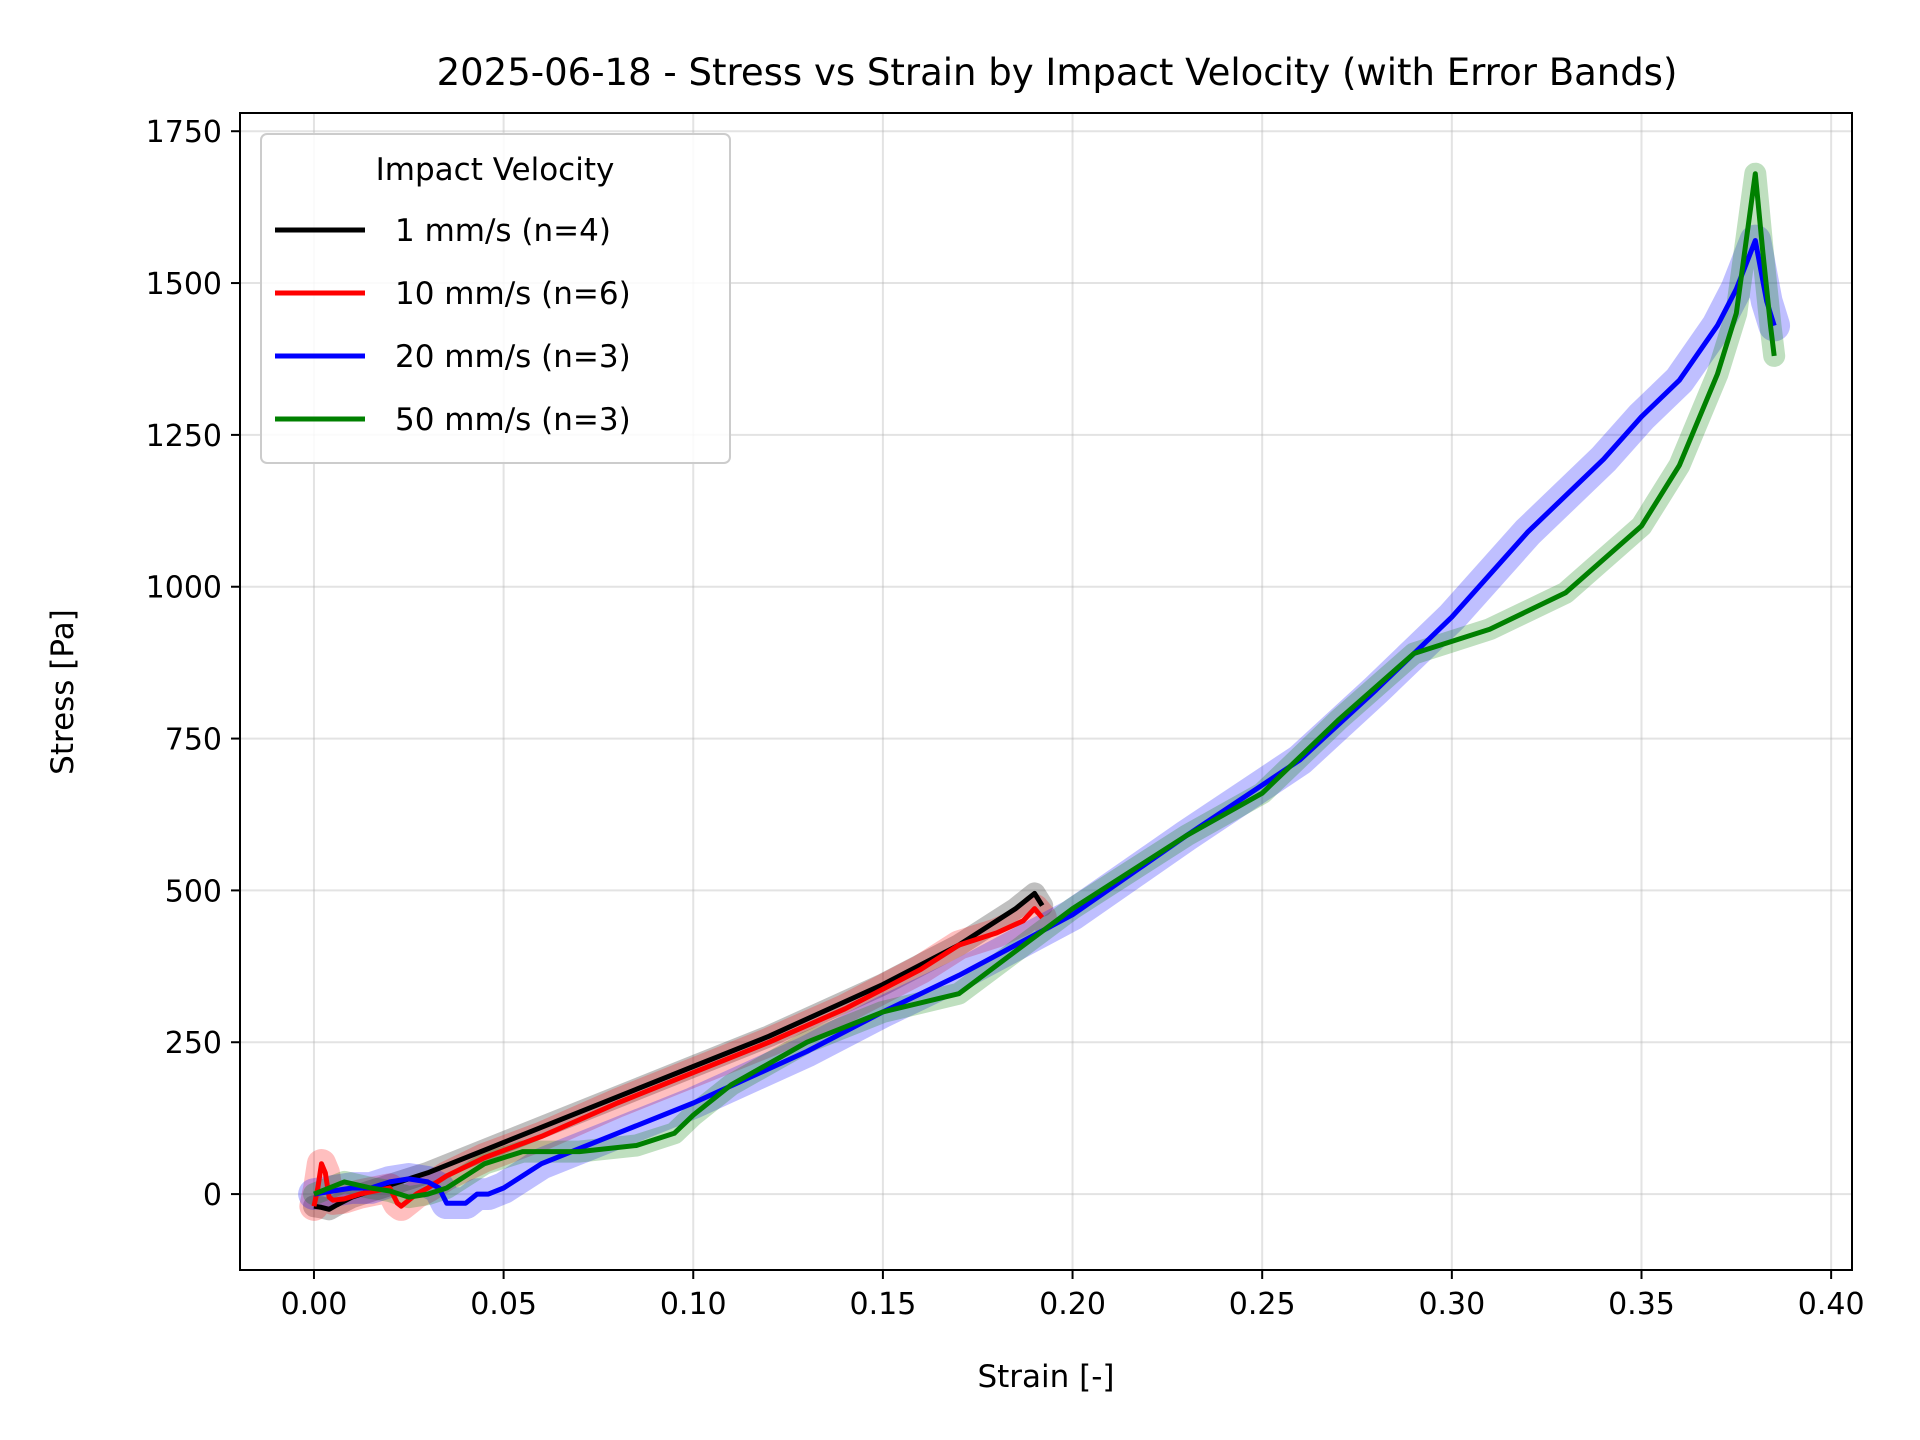  I want to click on y-tick-label: 0, so click(212, 1195).